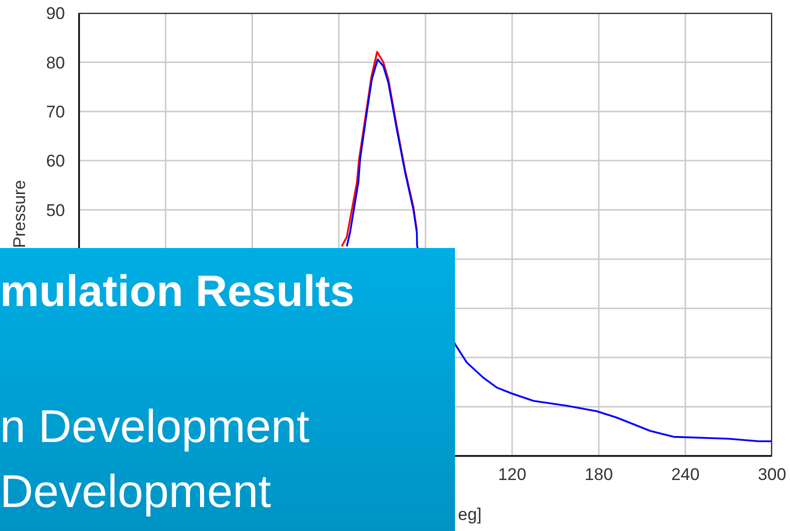 This screenshot has height=531, width=790. I want to click on x-tick-label: 120, so click(512, 474).